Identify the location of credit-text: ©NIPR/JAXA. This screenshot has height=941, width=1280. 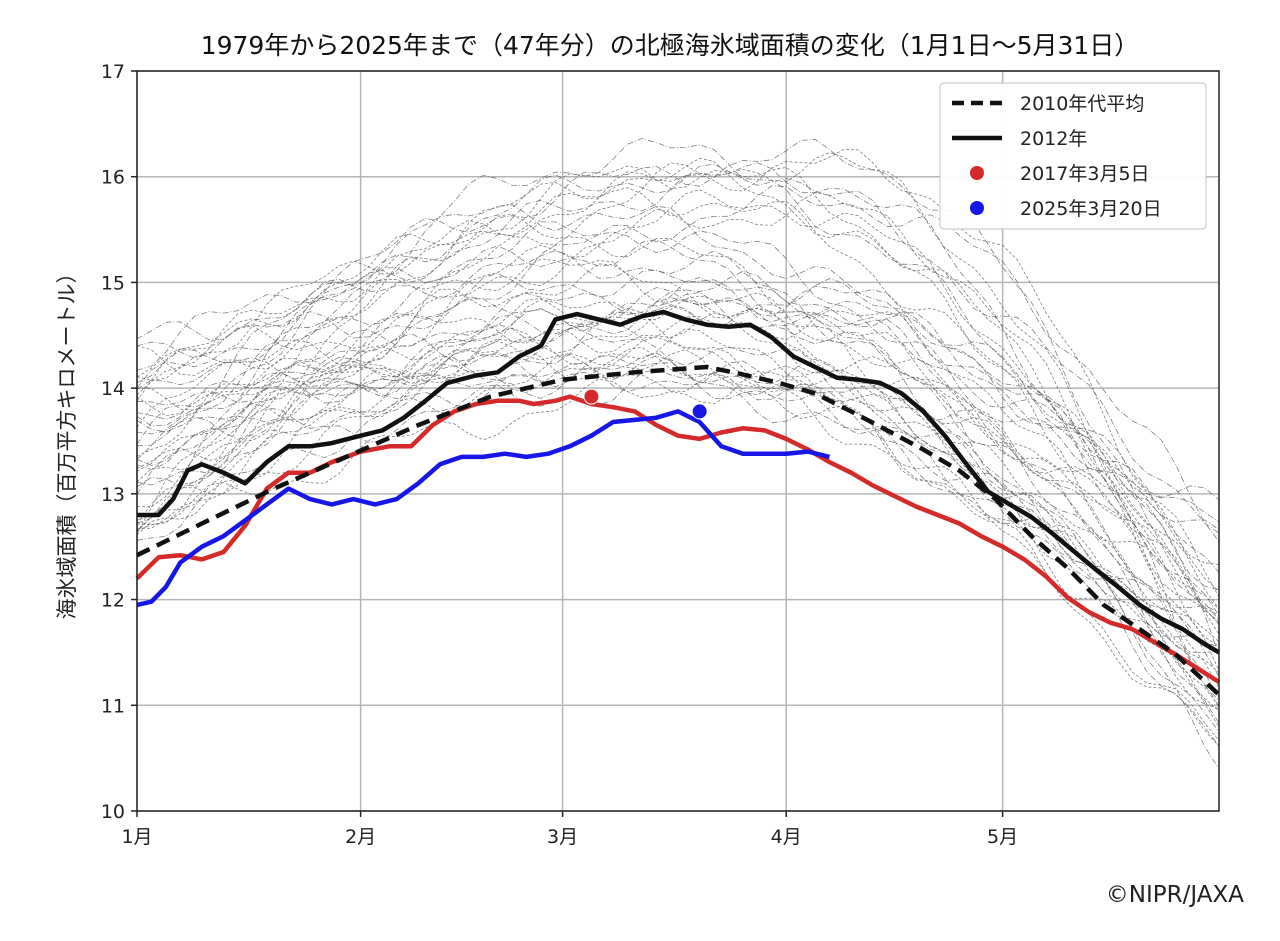
(1174, 895).